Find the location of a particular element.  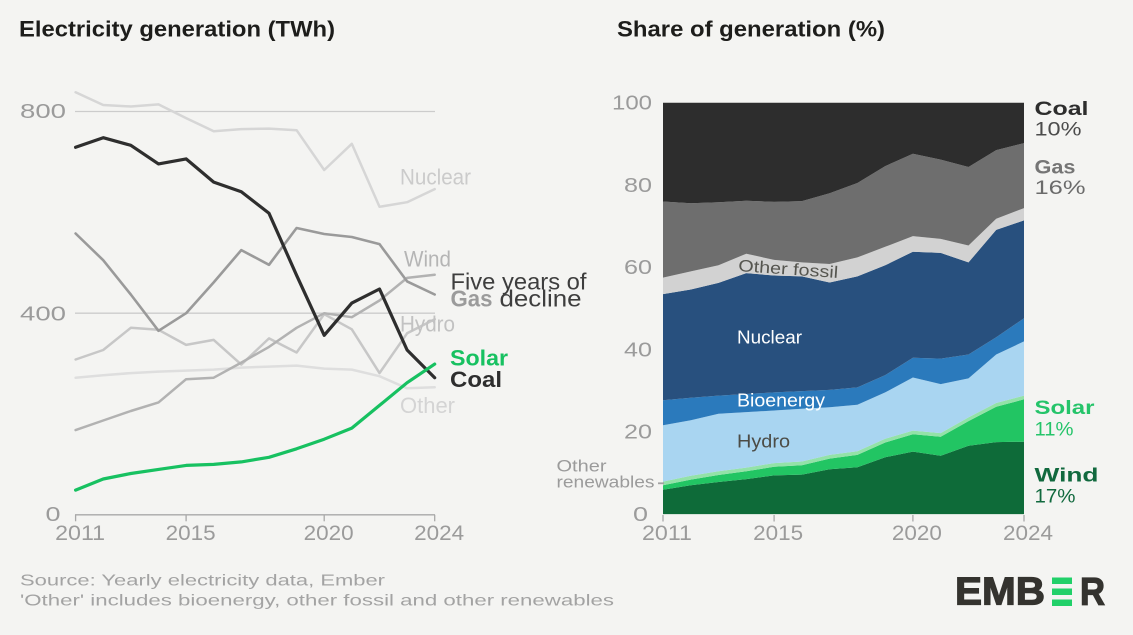

svg-text: 40 is located at coordinates (638, 350).